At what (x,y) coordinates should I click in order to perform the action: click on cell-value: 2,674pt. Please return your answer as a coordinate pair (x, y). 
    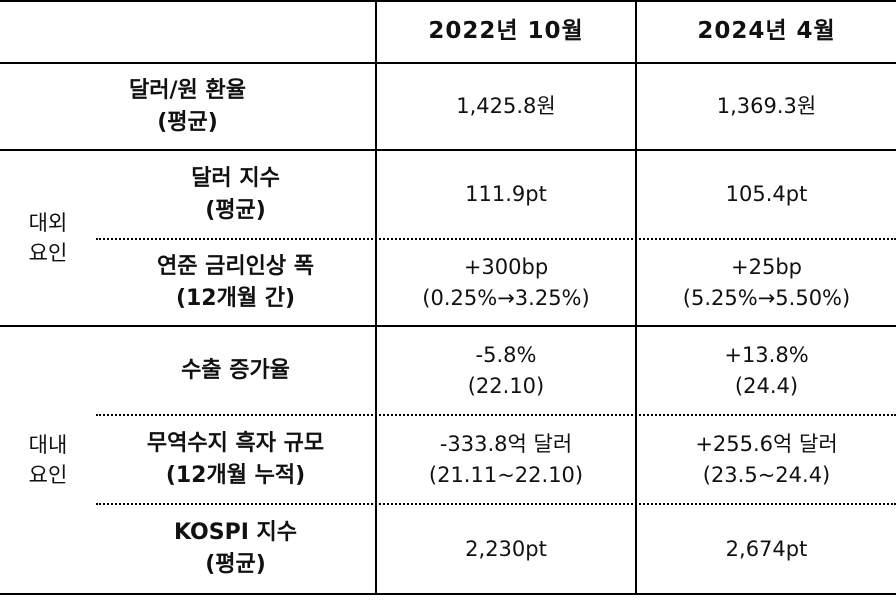
    Looking at the image, I should click on (766, 549).